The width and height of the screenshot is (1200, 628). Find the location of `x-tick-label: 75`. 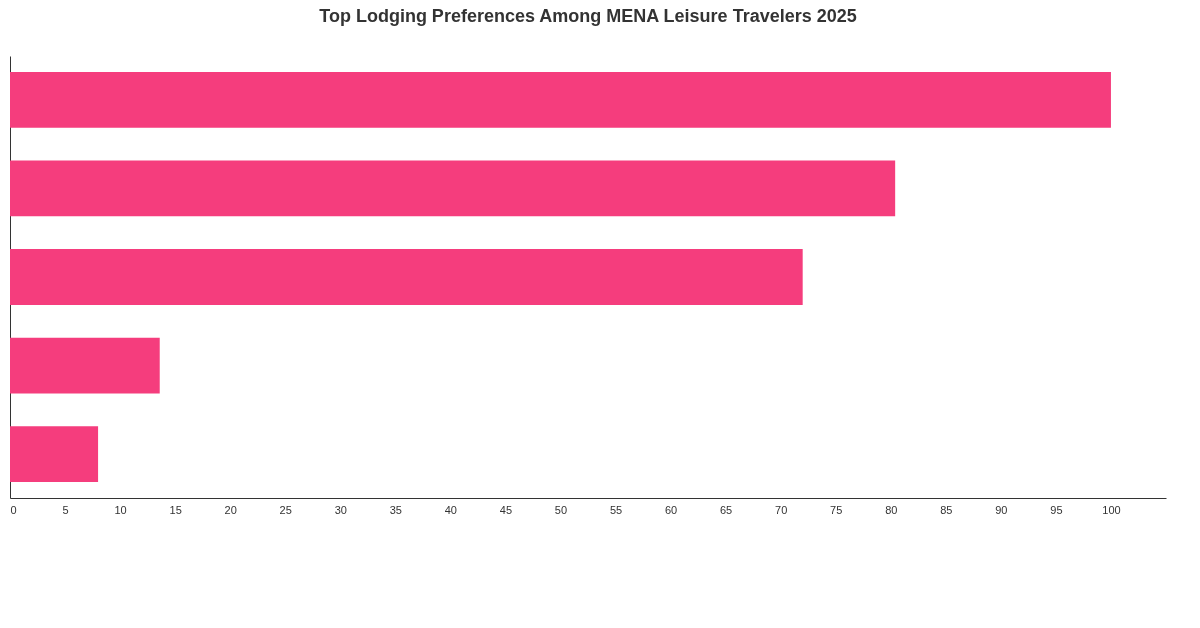

x-tick-label: 75 is located at coordinates (836, 509).